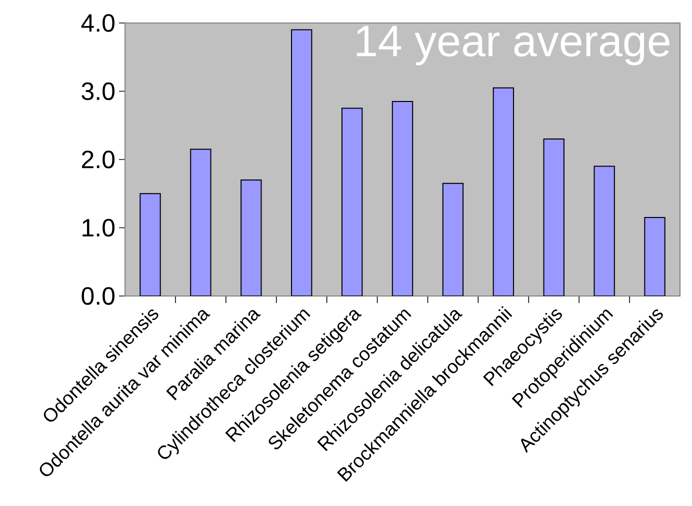  Describe the element at coordinates (513, 46) in the screenshot. I see `chart-title: 14 year average` at that location.